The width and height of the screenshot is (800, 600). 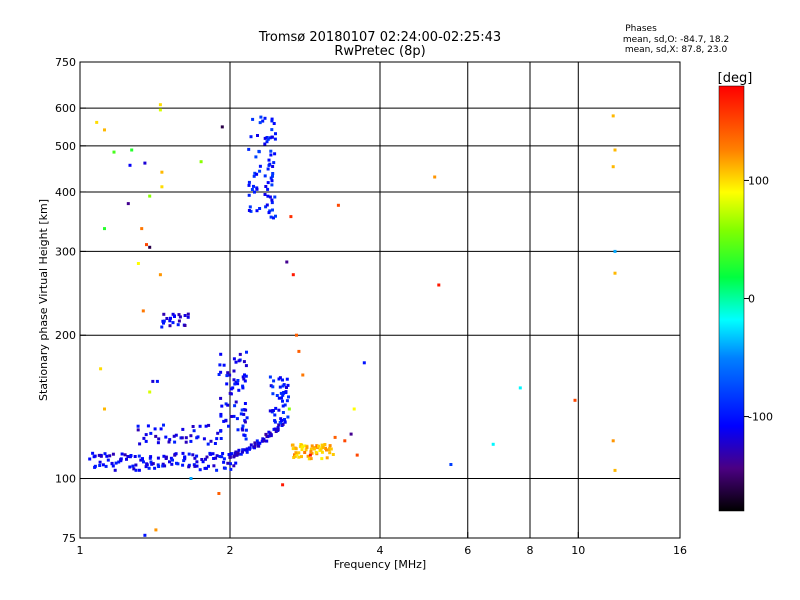 I want to click on y-tick-label: 600, so click(x=65, y=108).